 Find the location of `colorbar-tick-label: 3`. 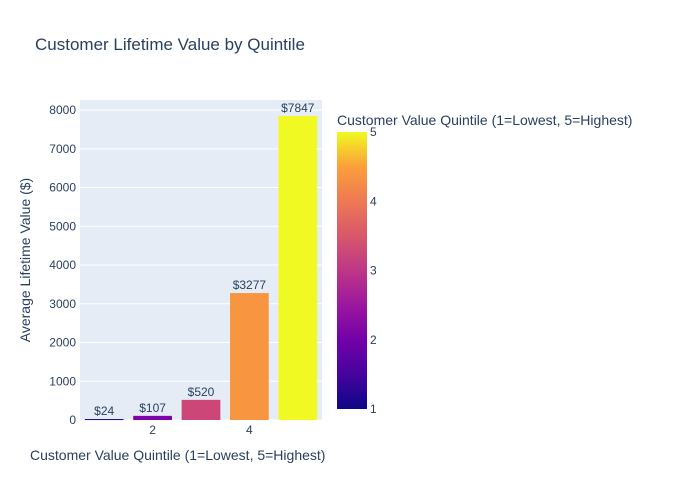

colorbar-tick-label: 3 is located at coordinates (373, 271).